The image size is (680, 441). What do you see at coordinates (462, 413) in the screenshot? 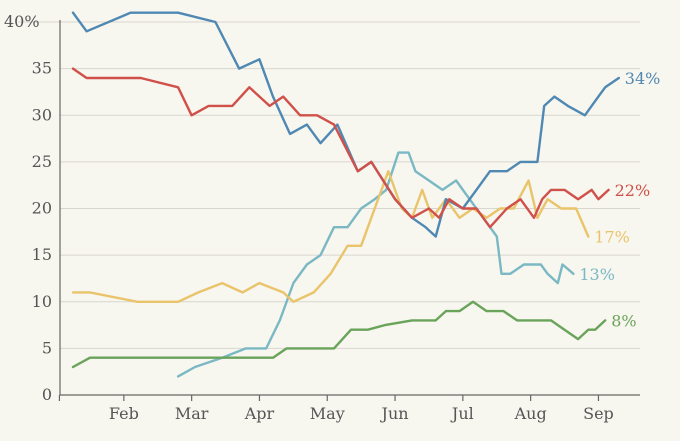
I see `x-tick-label: Jul` at bounding box center [462, 413].